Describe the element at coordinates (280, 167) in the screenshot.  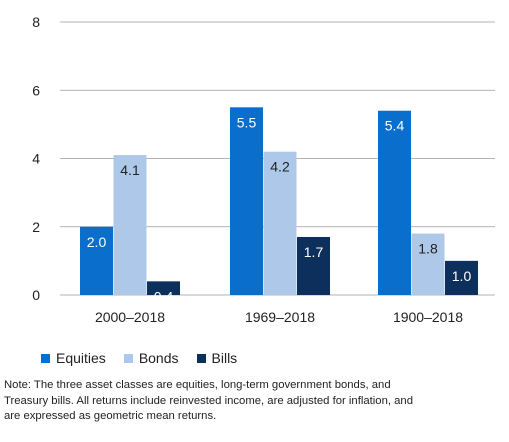
I see `data-label: 4.2` at that location.